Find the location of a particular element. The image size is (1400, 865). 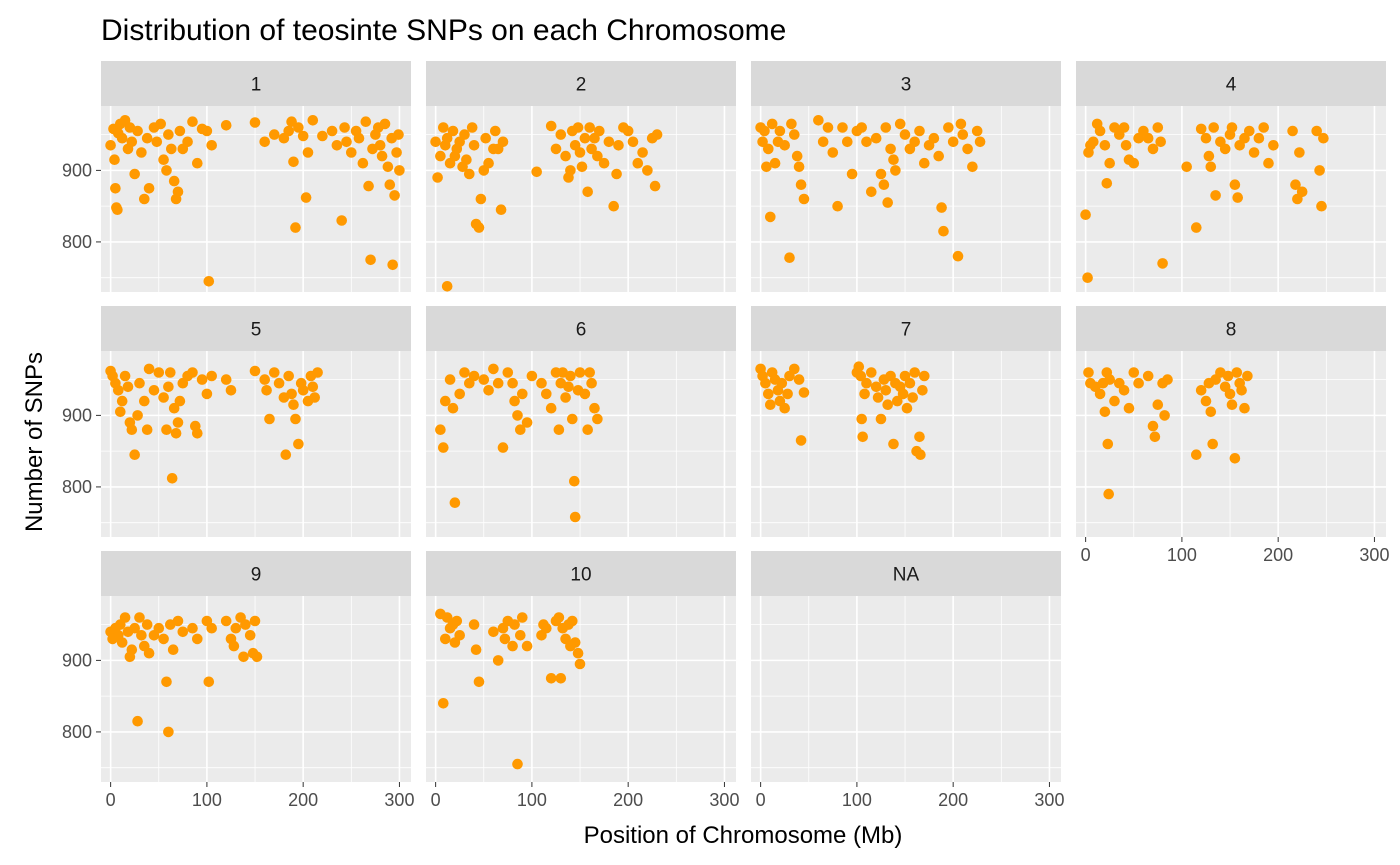

facet-strip-label: 1 is located at coordinates (256, 85).